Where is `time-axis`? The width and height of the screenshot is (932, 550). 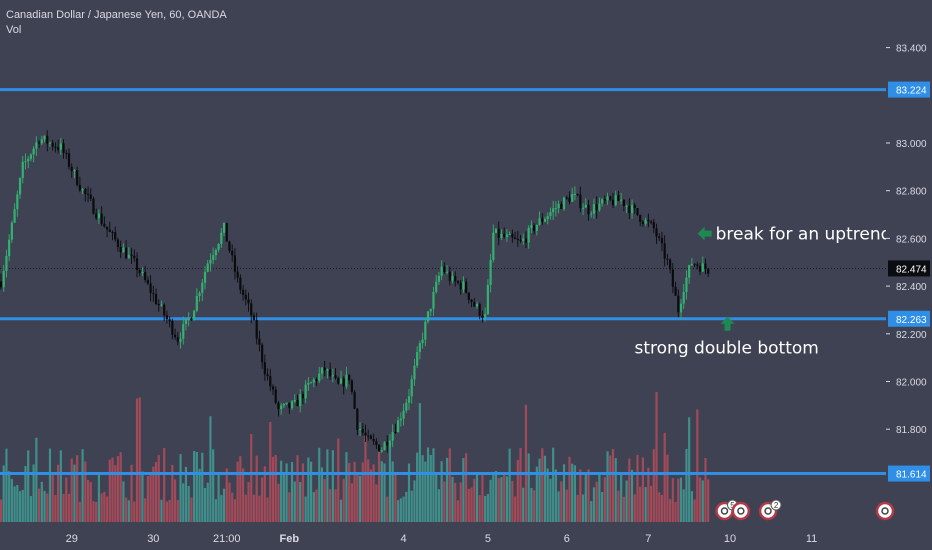
time-axis is located at coordinates (443, 536).